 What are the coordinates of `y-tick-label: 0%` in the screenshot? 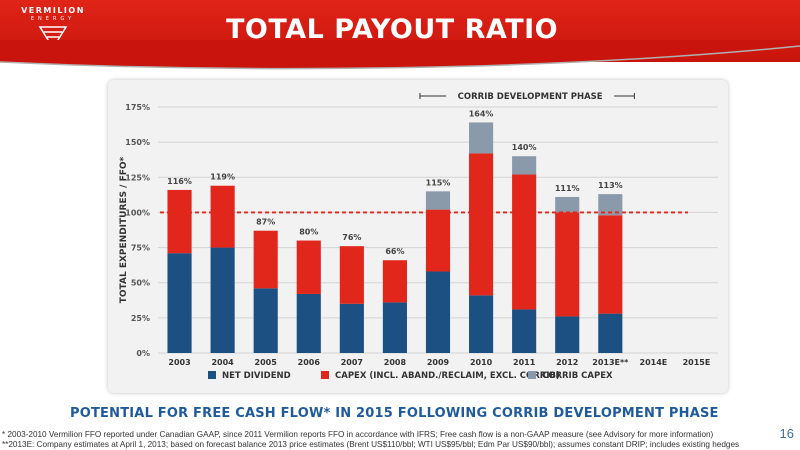 It's located at (143, 353).